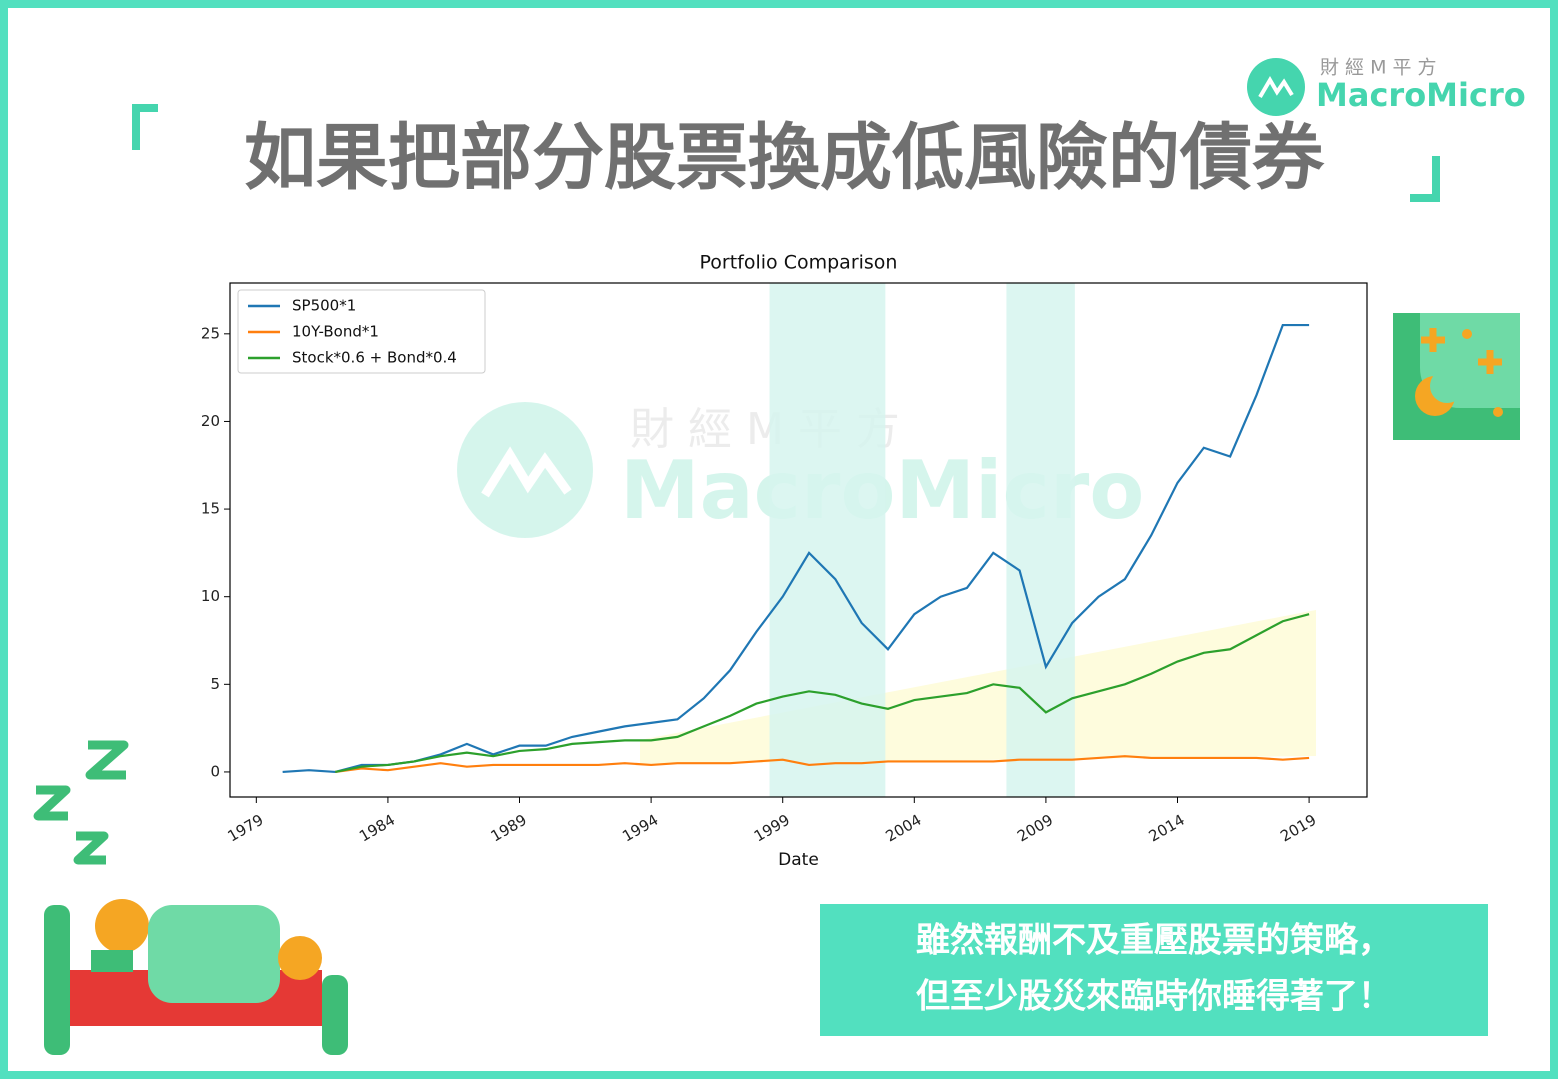  Describe the element at coordinates (374, 358) in the screenshot. I see `legend-label: Stock*0.6 + Bond*0.4` at that location.